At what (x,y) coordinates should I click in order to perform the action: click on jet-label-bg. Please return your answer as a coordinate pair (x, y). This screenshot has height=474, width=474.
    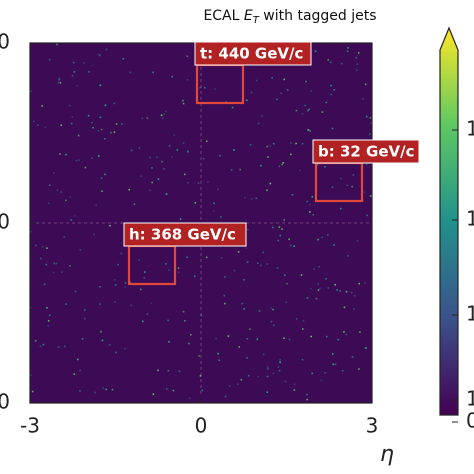
    Looking at the image, I should click on (366, 151).